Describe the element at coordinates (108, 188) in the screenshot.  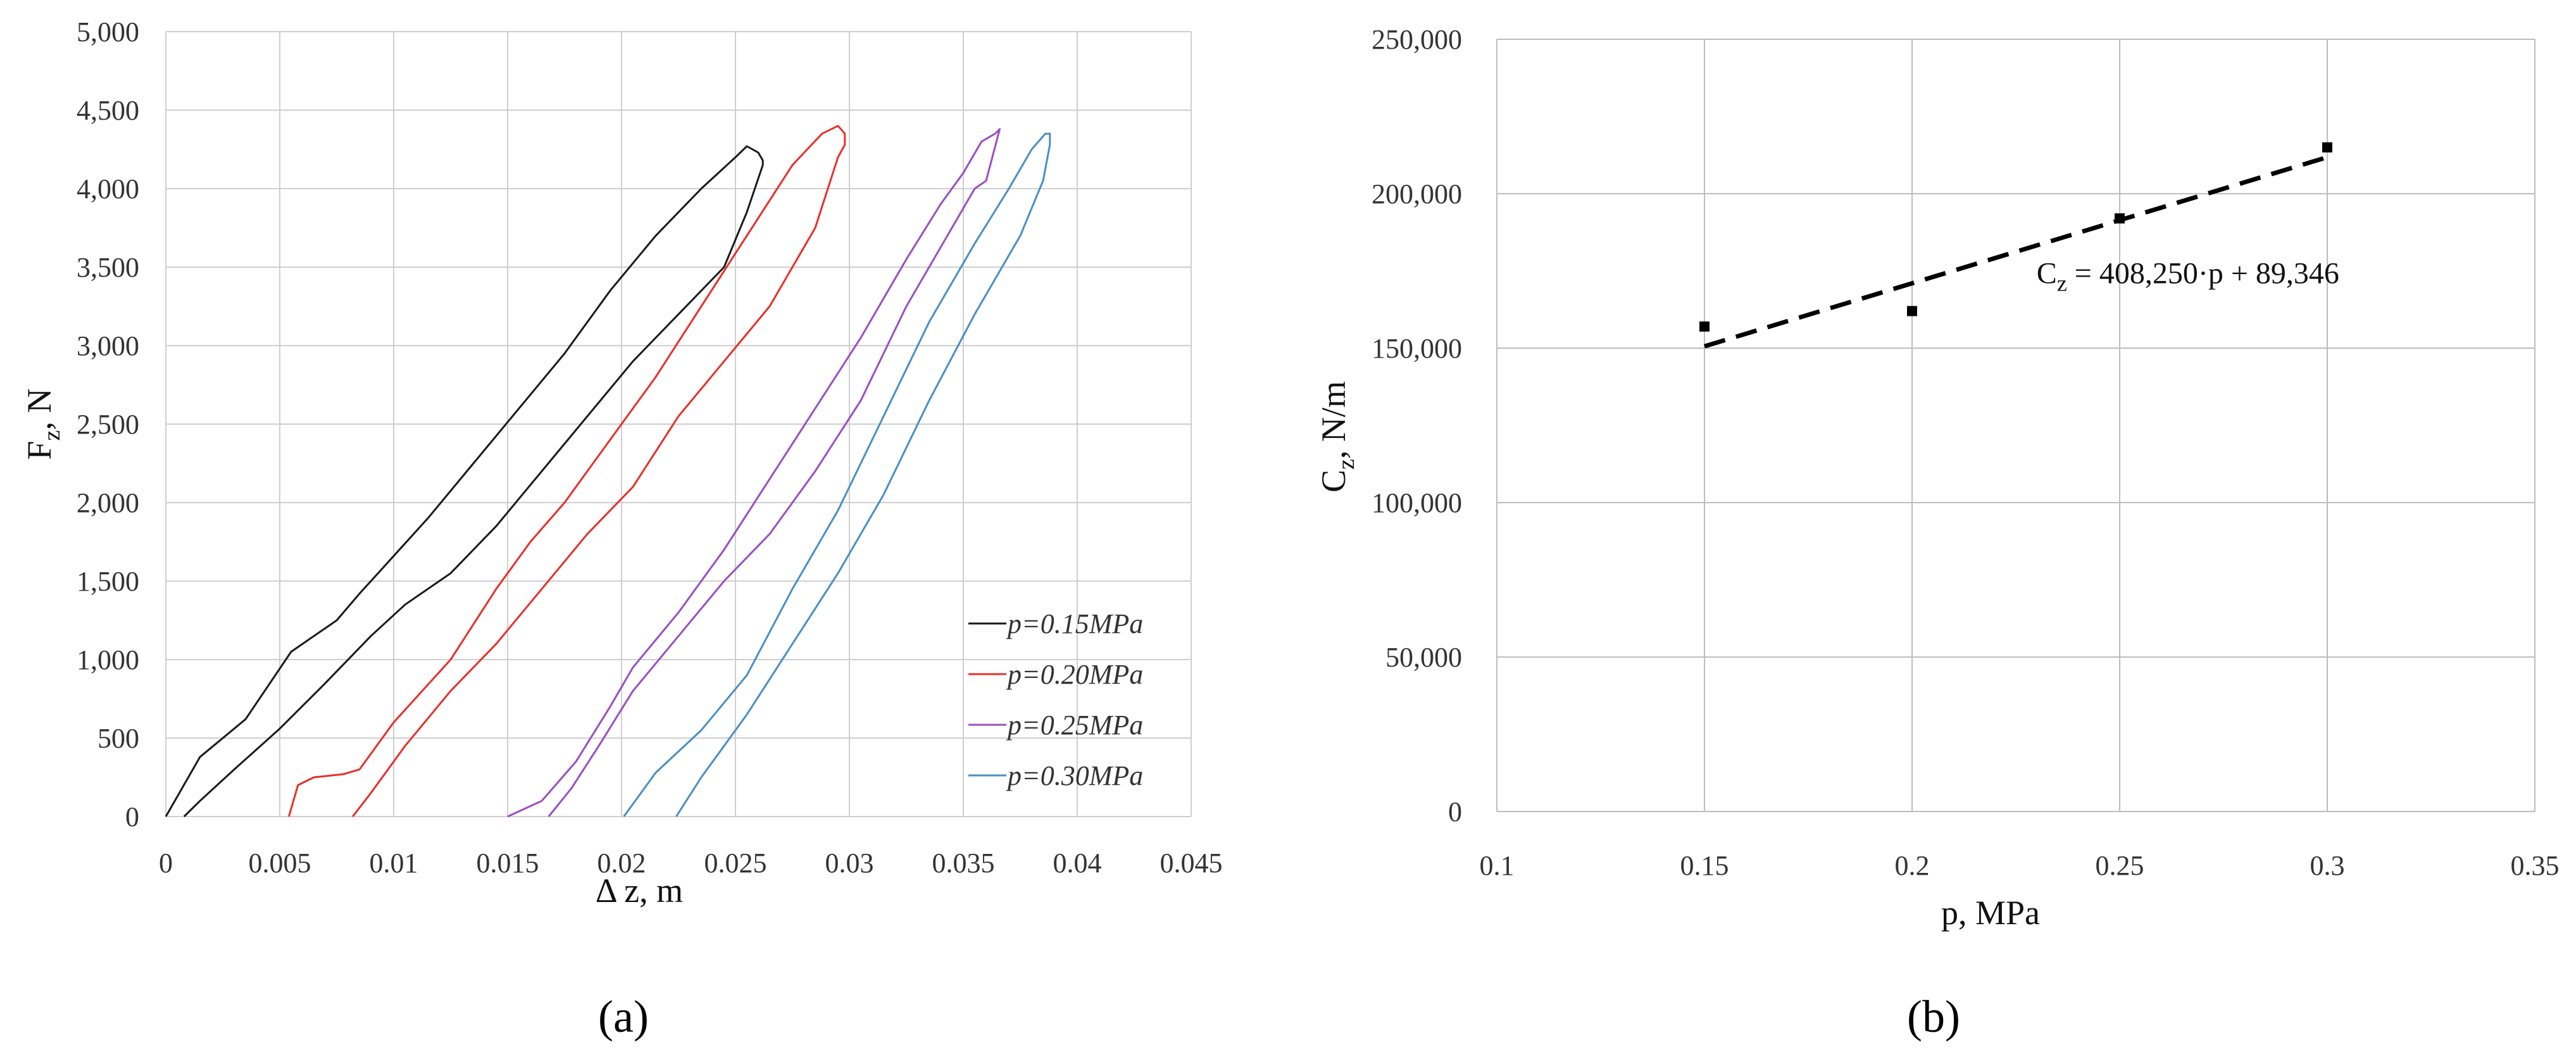
I see `chart-a-y-tick-label: 4,000` at that location.